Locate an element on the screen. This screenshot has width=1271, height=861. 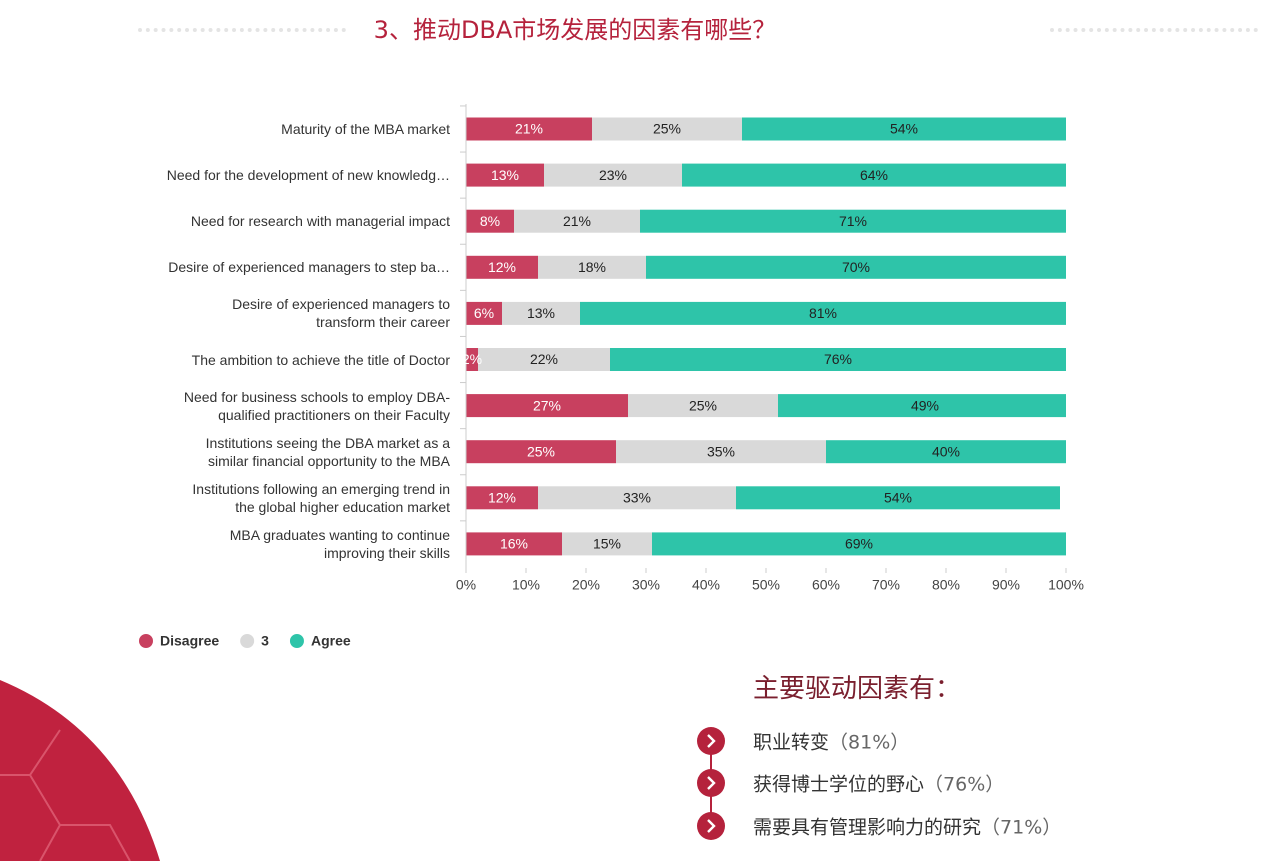
x-tick-label: 0% is located at coordinates (466, 585).